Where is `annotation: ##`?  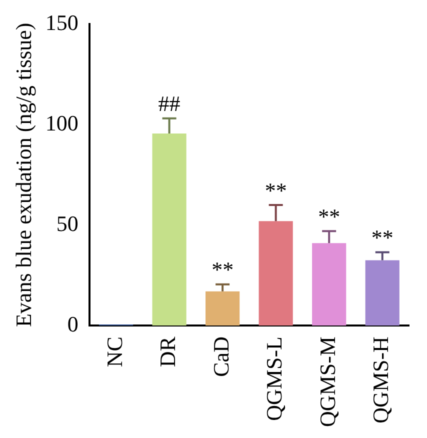 annotation: ## is located at coordinates (169, 103).